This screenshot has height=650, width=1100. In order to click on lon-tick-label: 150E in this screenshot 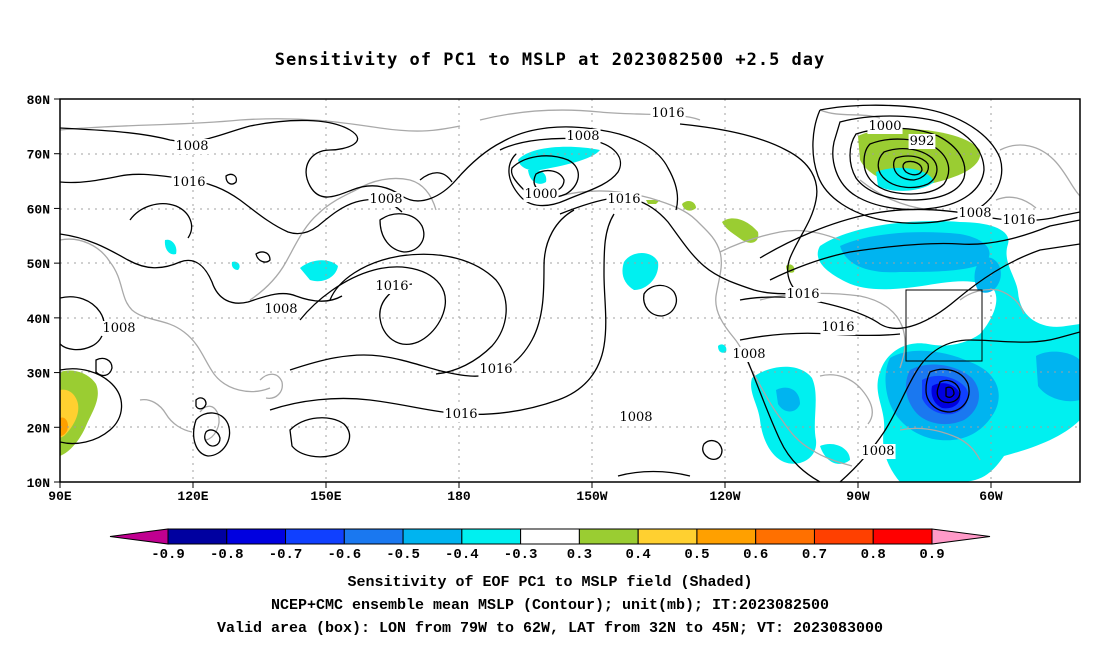, I will do `click(325, 496)`.